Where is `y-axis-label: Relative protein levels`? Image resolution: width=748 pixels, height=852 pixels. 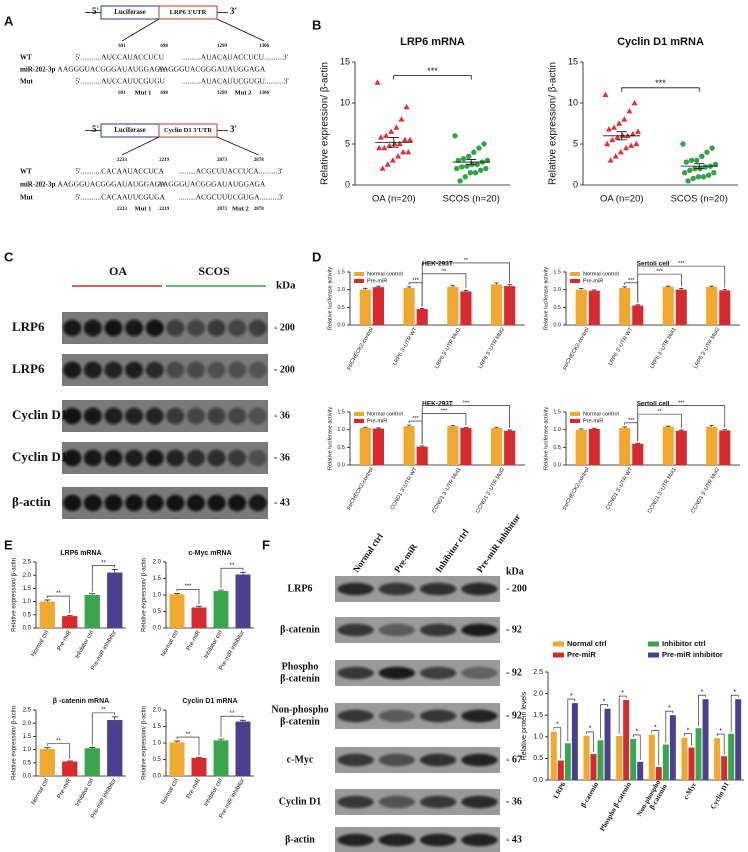 y-axis-label: Relative protein levels is located at coordinates (524, 725).